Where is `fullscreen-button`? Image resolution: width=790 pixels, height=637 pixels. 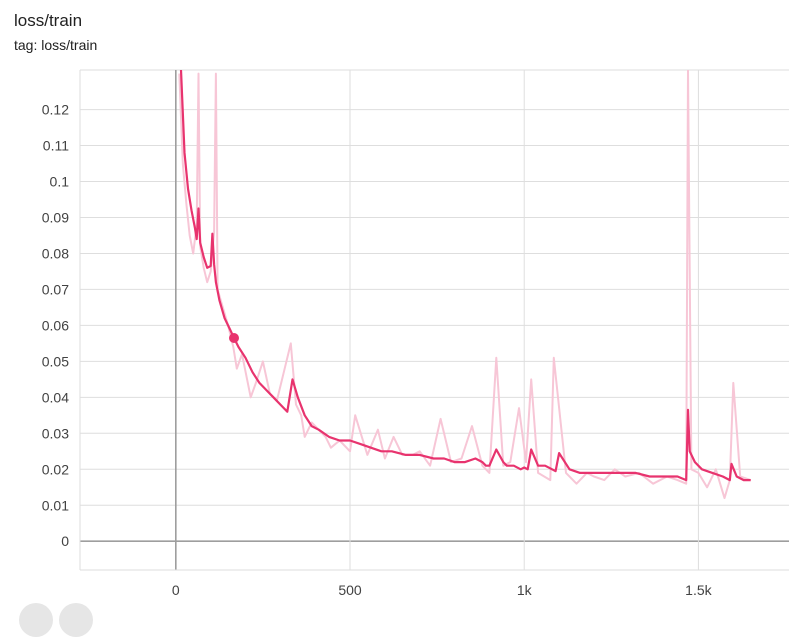
fullscreen-button is located at coordinates (36, 620).